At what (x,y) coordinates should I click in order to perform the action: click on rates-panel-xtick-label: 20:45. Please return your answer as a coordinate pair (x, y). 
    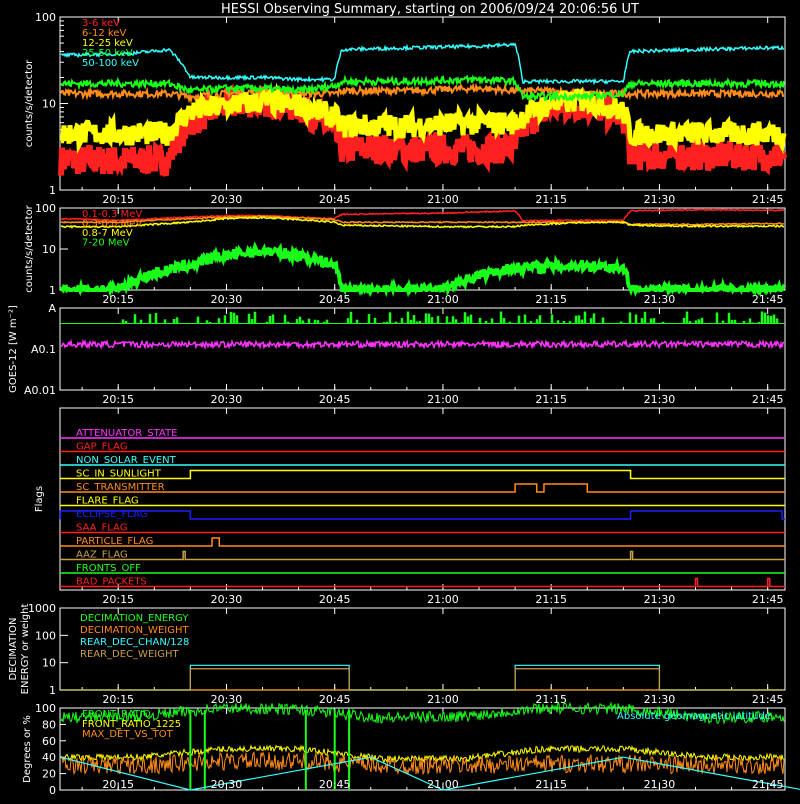
    Looking at the image, I should click on (335, 199).